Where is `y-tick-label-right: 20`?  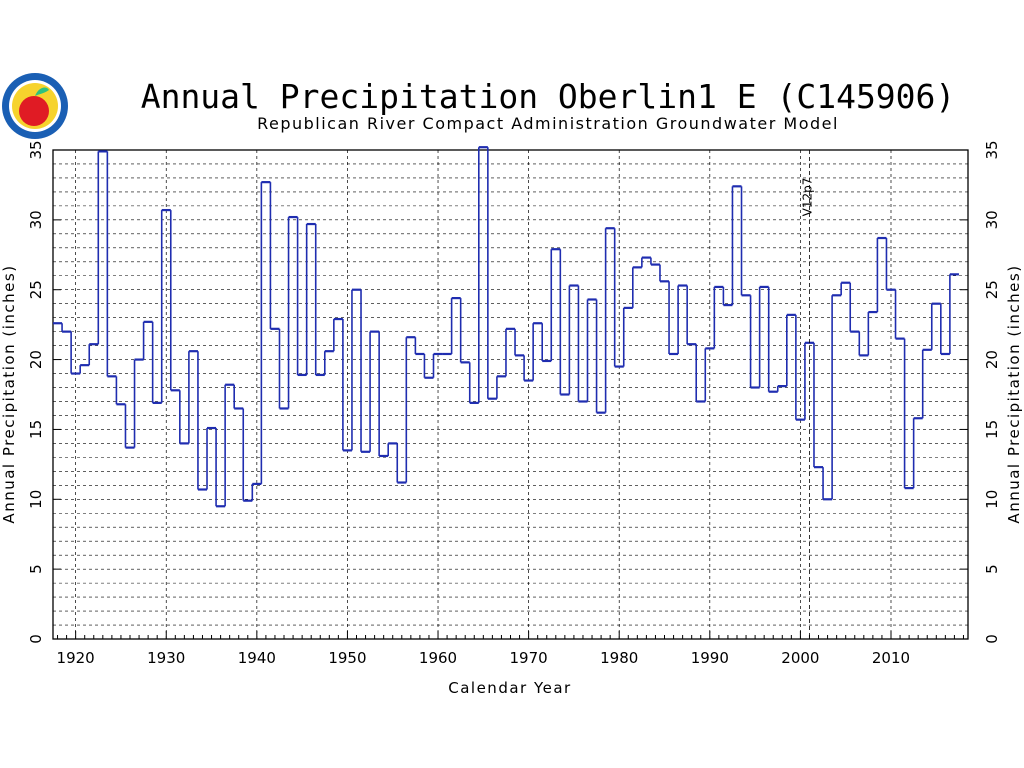 y-tick-label-right: 20 is located at coordinates (992, 359).